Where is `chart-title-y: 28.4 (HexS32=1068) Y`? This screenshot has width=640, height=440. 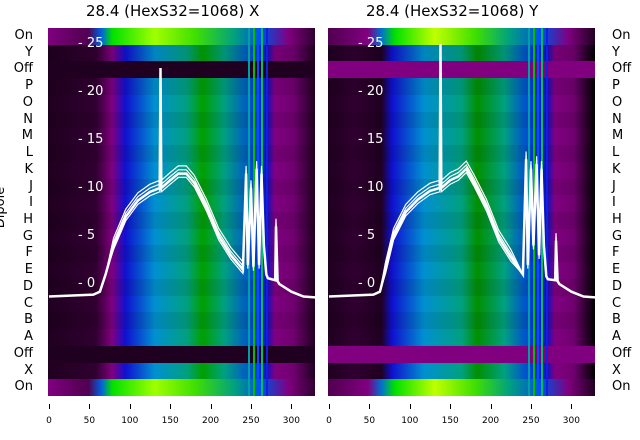 chart-title-y: 28.4 (HexS32=1068) Y is located at coordinates (452, 11).